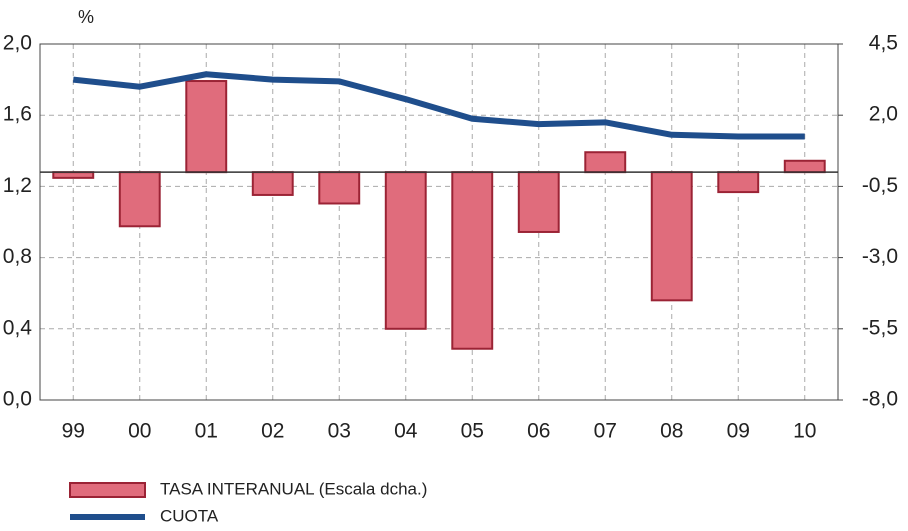  What do you see at coordinates (107, 490) in the screenshot?
I see `legend-swatch` at bounding box center [107, 490].